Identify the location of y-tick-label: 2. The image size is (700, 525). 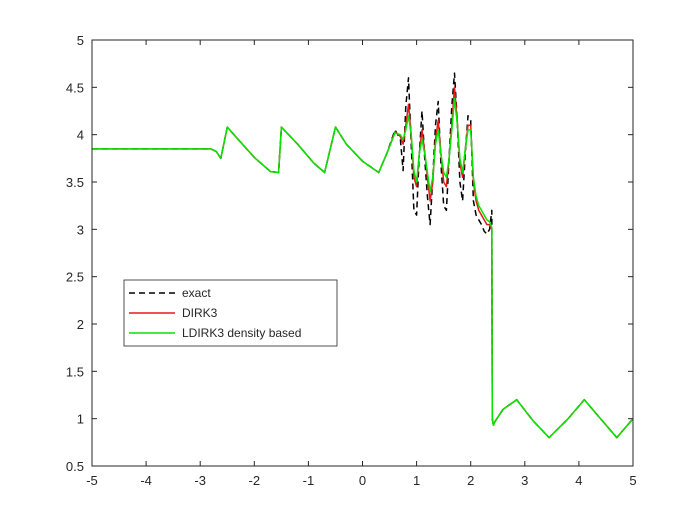
(80, 324).